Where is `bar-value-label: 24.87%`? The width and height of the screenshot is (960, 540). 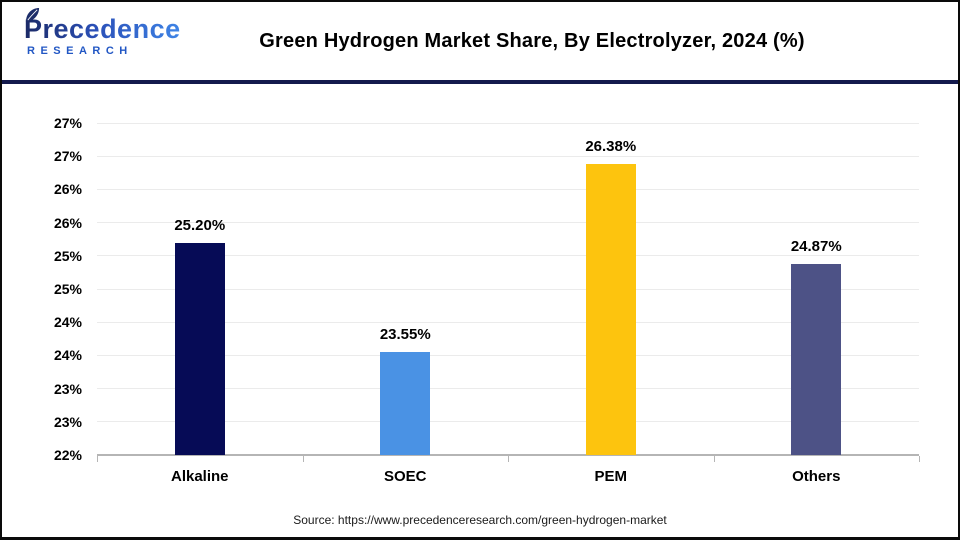 bar-value-label: 24.87% is located at coordinates (816, 247).